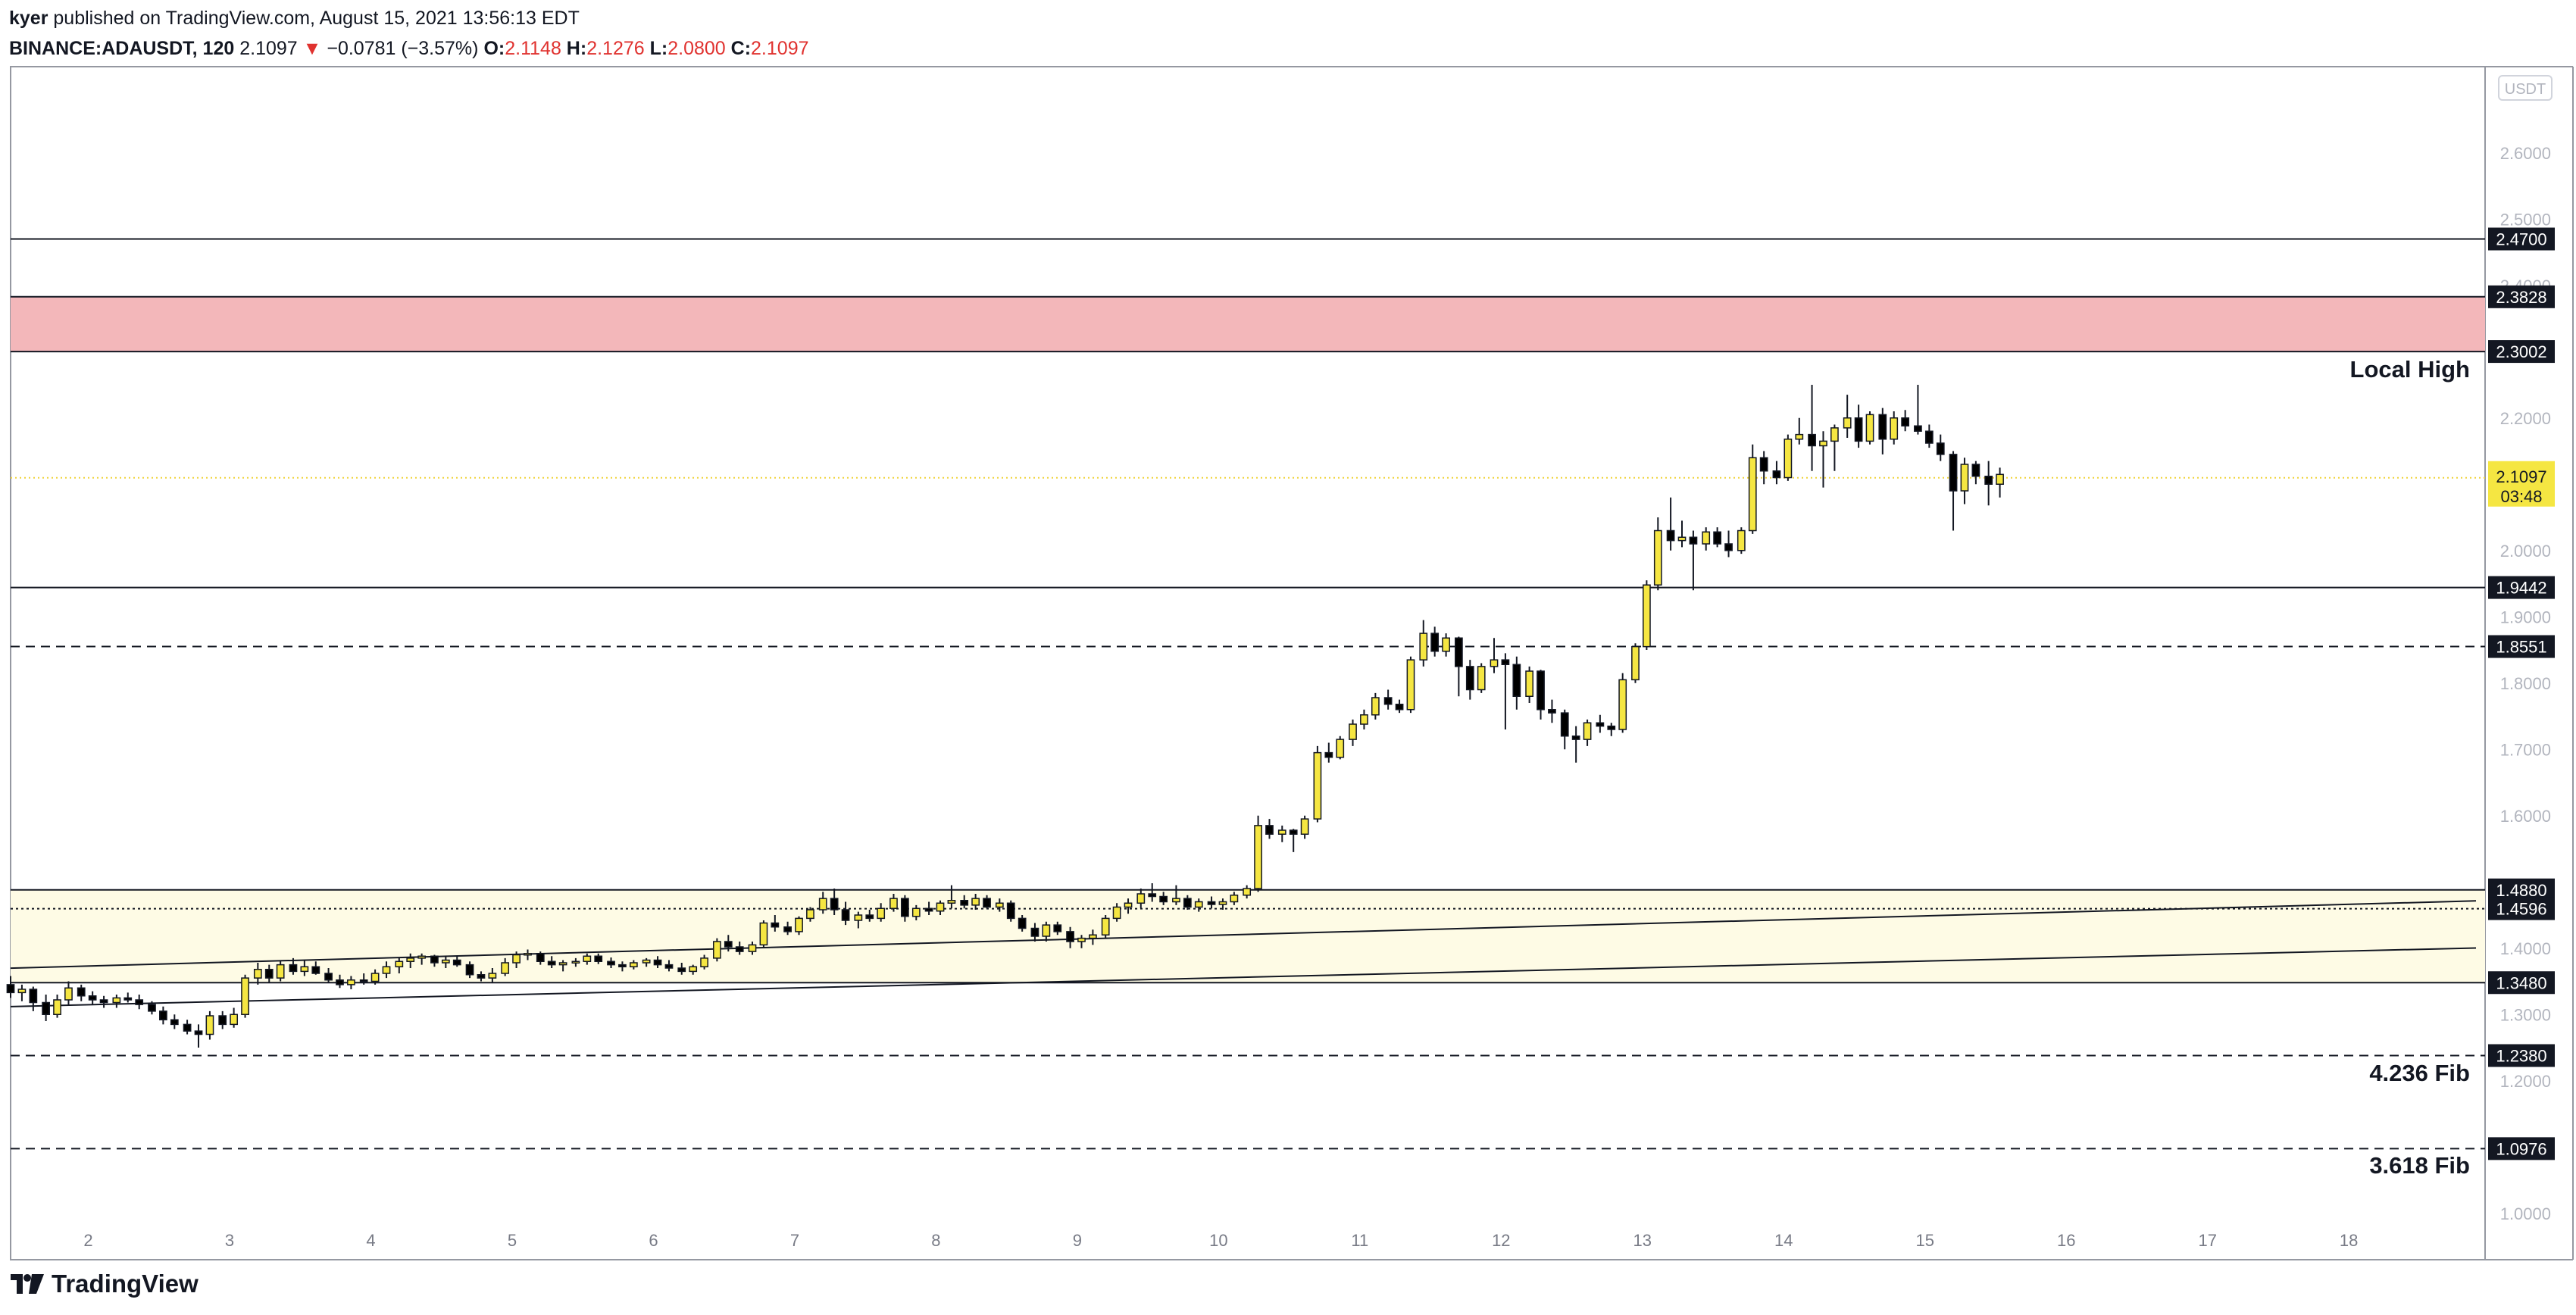 The height and width of the screenshot is (1315, 2576). Describe the element at coordinates (122, 48) in the screenshot. I see `symbol-label: BINANCE:ADAUSDT, 120` at that location.